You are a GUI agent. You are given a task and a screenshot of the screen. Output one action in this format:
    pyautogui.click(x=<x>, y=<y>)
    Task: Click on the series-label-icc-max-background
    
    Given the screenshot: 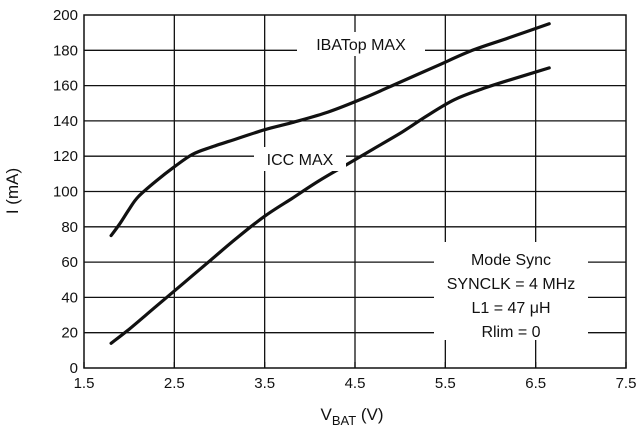 What is the action you would take?
    pyautogui.click(x=300, y=159)
    